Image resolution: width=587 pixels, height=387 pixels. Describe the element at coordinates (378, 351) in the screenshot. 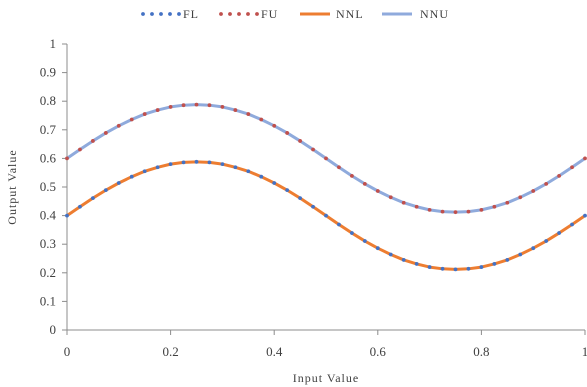

I see `x-tick-label: 0.6` at that location.